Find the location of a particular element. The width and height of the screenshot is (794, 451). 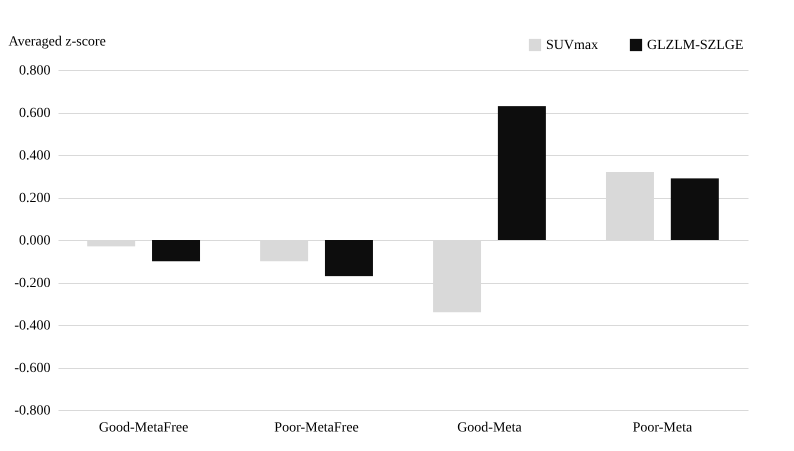

y-axis-title: Averaged z-score is located at coordinates (57, 42).